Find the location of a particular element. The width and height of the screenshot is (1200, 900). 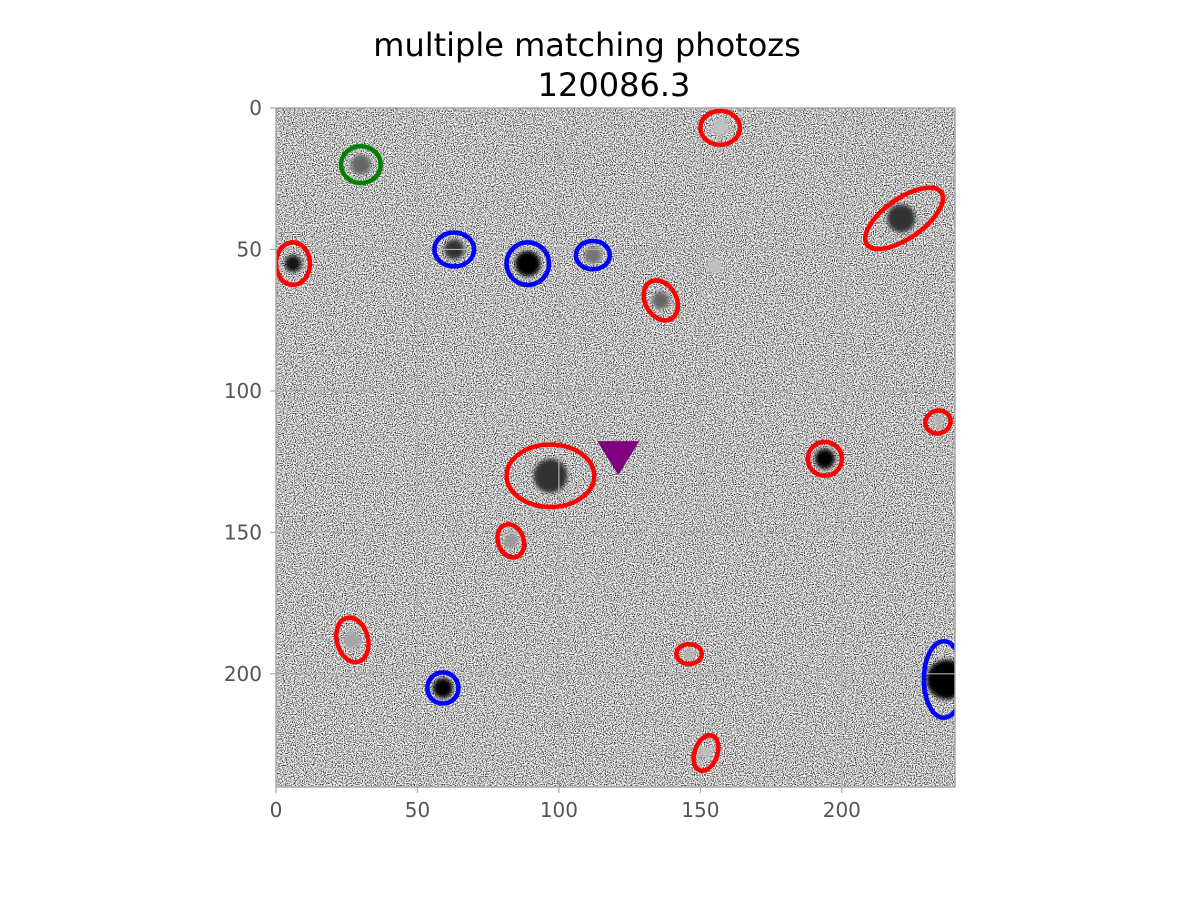

y-tick-label-3: 150 is located at coordinates (243, 532).